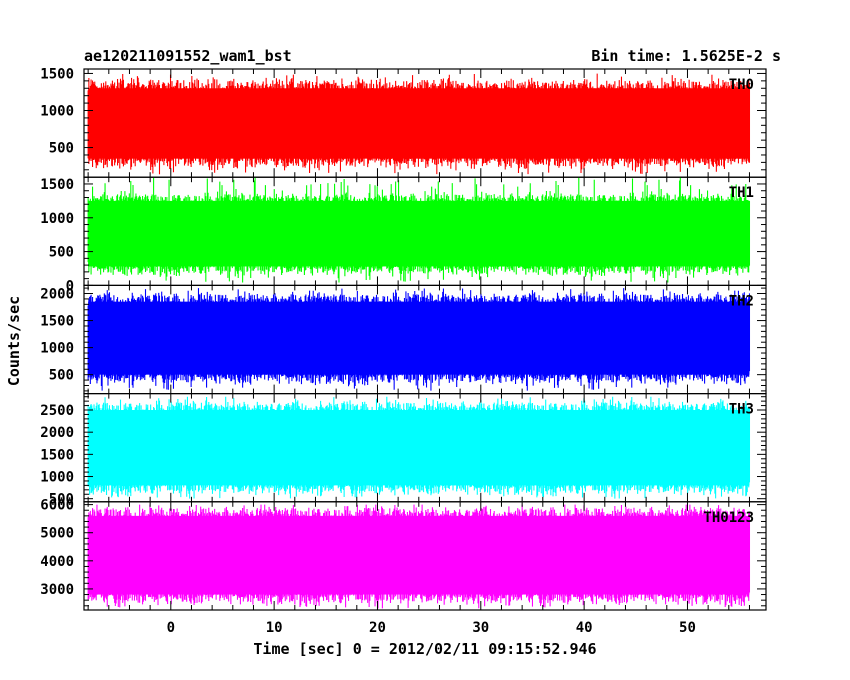 Image resolution: width=850 pixels, height=680 pixels. What do you see at coordinates (419, 233) in the screenshot?
I see `series-core-th1` at bounding box center [419, 233].